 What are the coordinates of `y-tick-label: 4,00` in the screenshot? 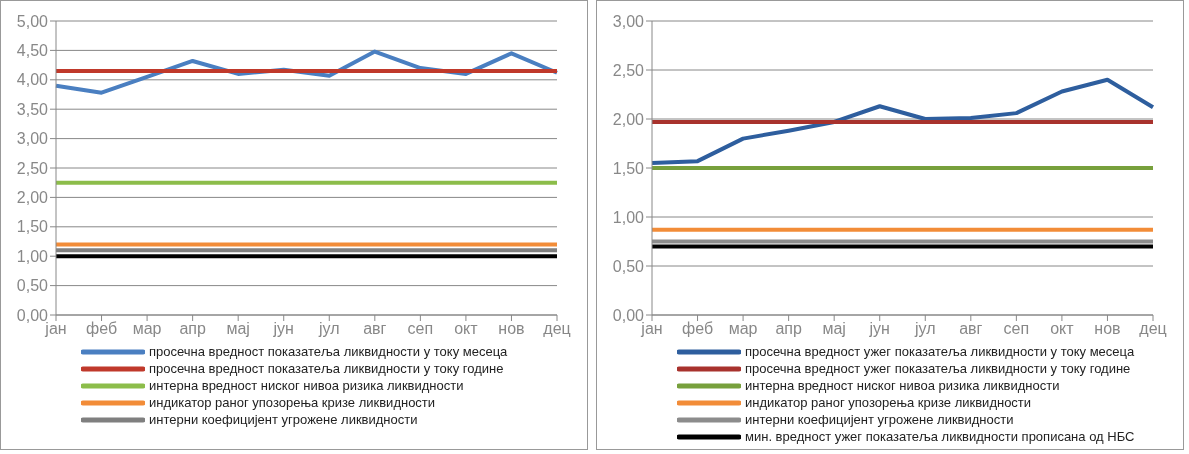 It's located at (32, 80).